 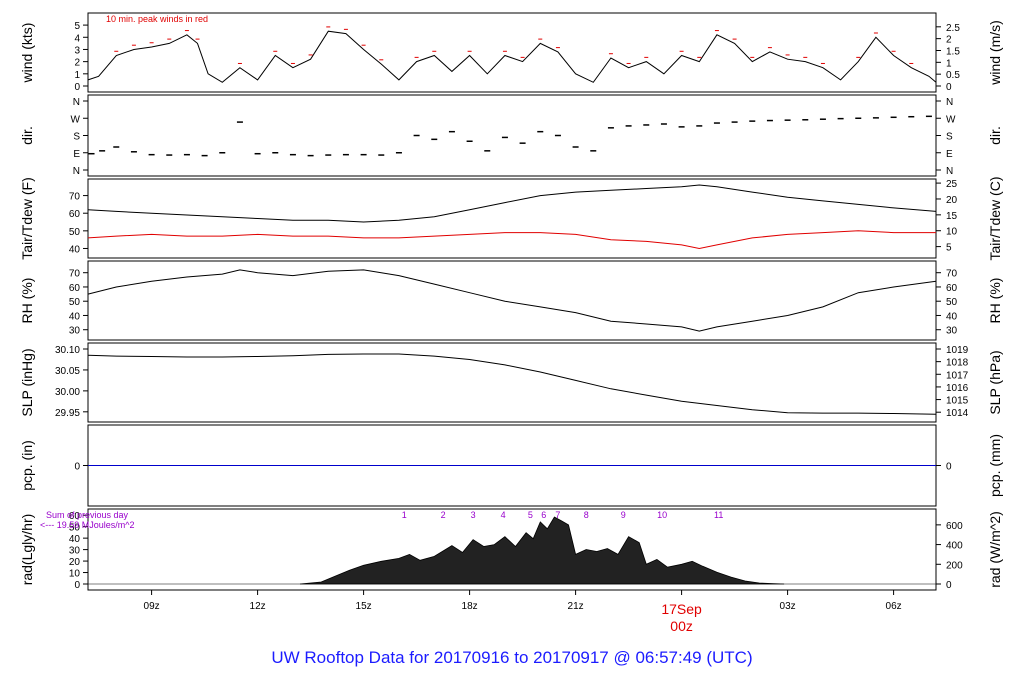 I want to click on air-temp-line, so click(x=512, y=203).